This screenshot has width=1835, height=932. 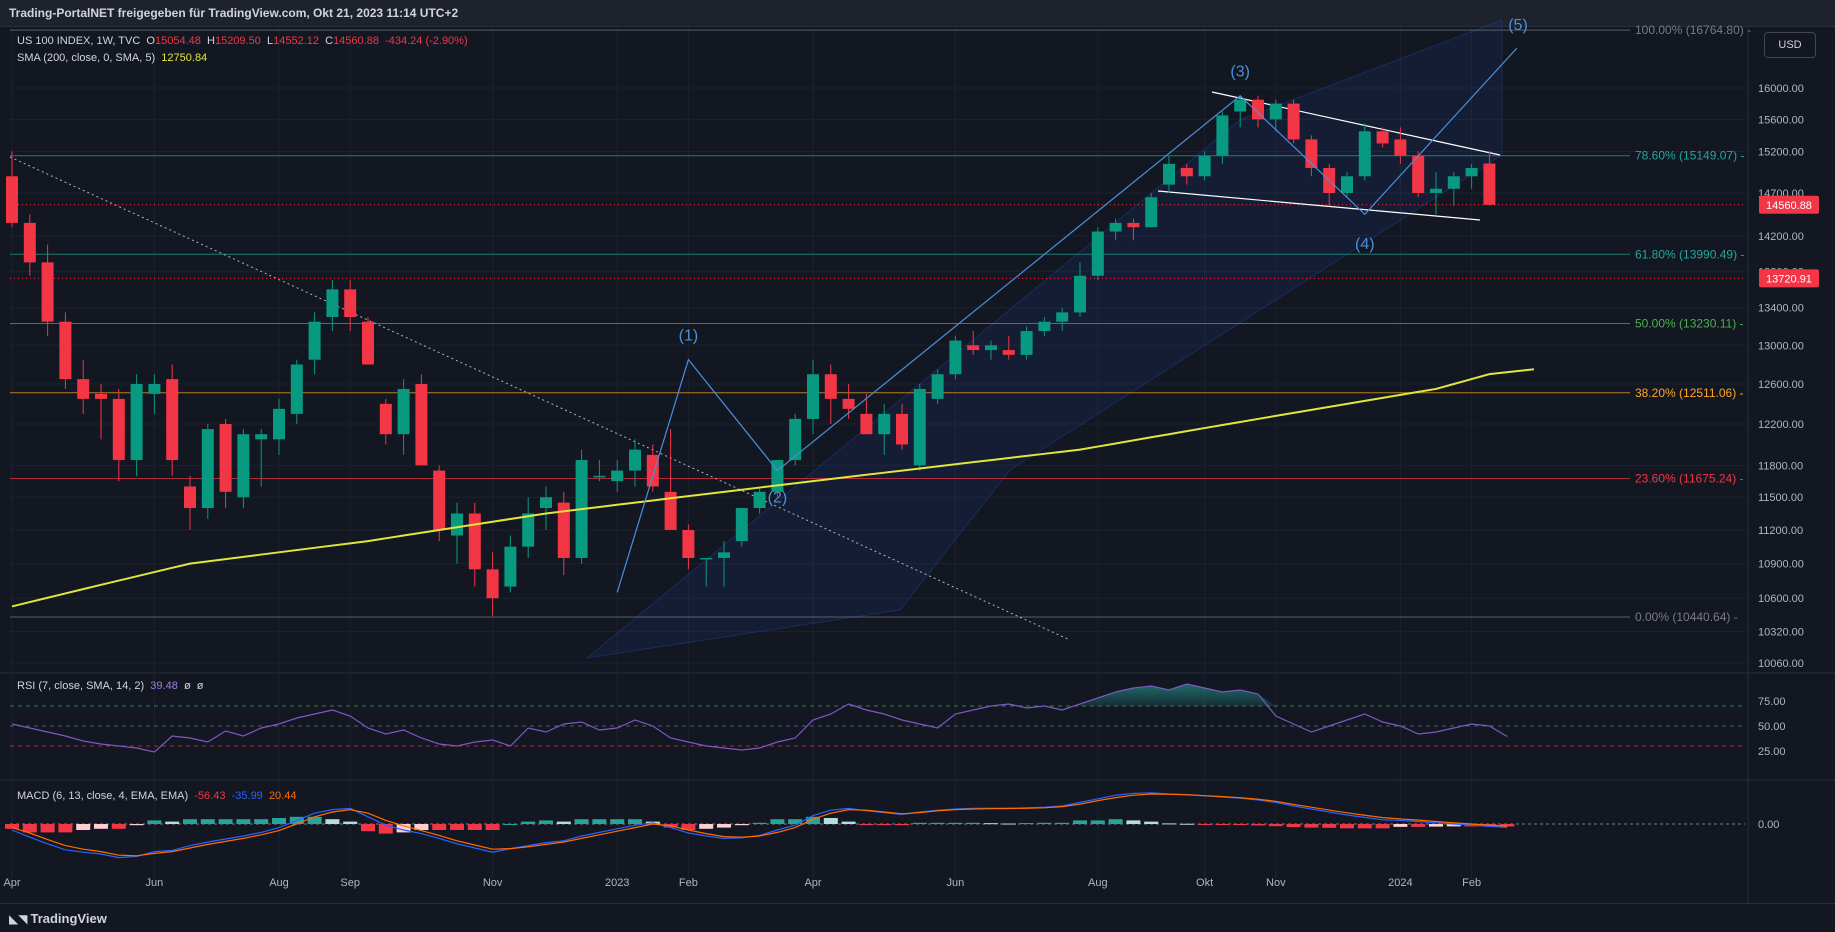 What do you see at coordinates (778, 498) in the screenshot?
I see `wave-label: (2)` at bounding box center [778, 498].